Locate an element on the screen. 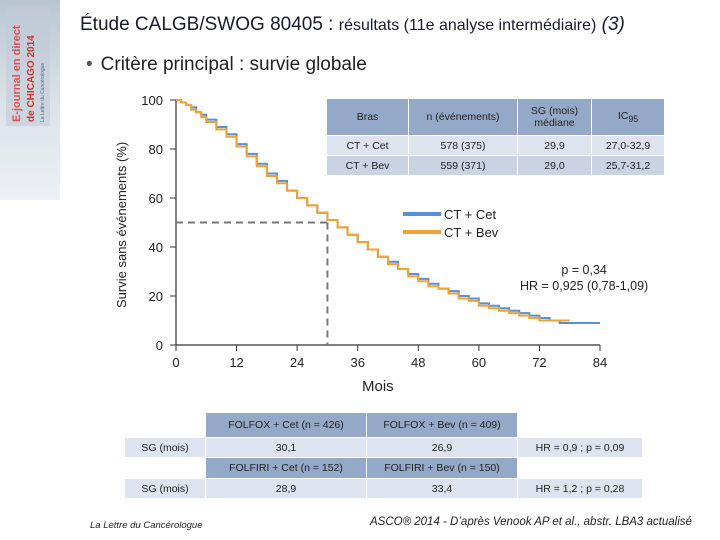 This screenshot has height=540, width=720. table-row: CT + Cet 578 (375) 29,9 27,0-32,9 is located at coordinates (495, 145).